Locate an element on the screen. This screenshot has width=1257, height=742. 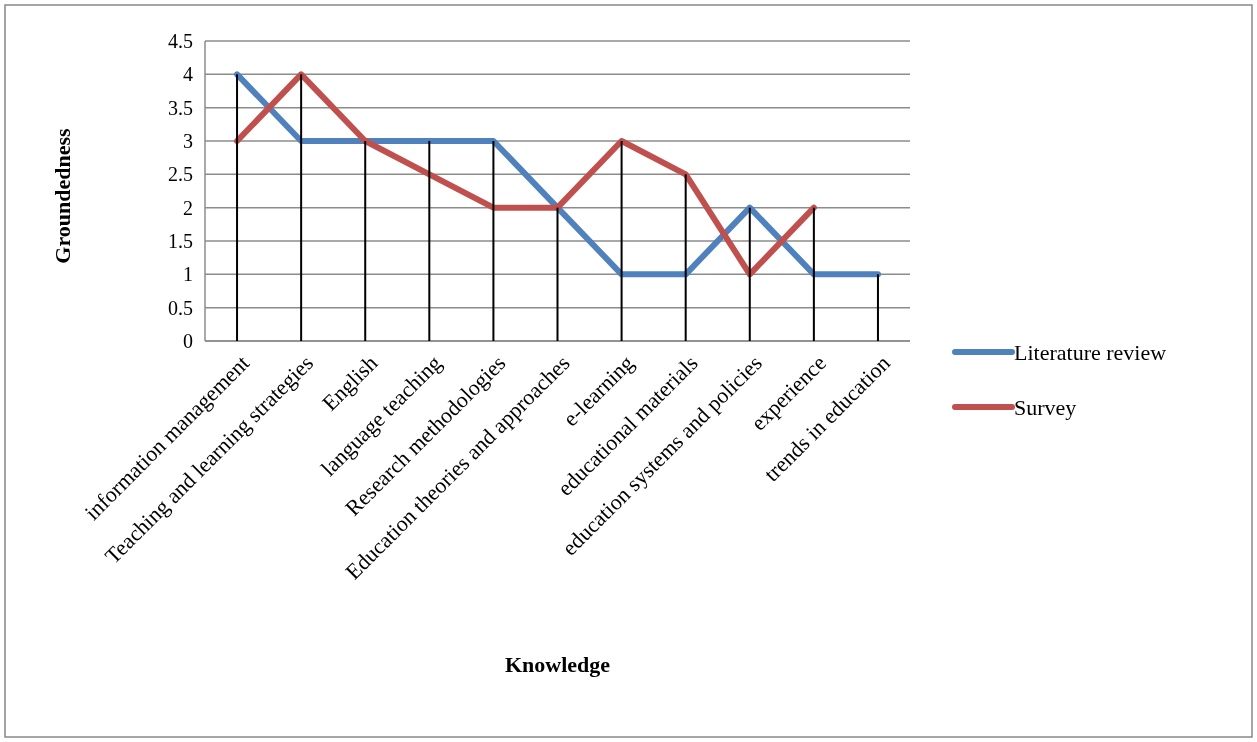
y-tick-label: 3 is located at coordinates (188, 141).